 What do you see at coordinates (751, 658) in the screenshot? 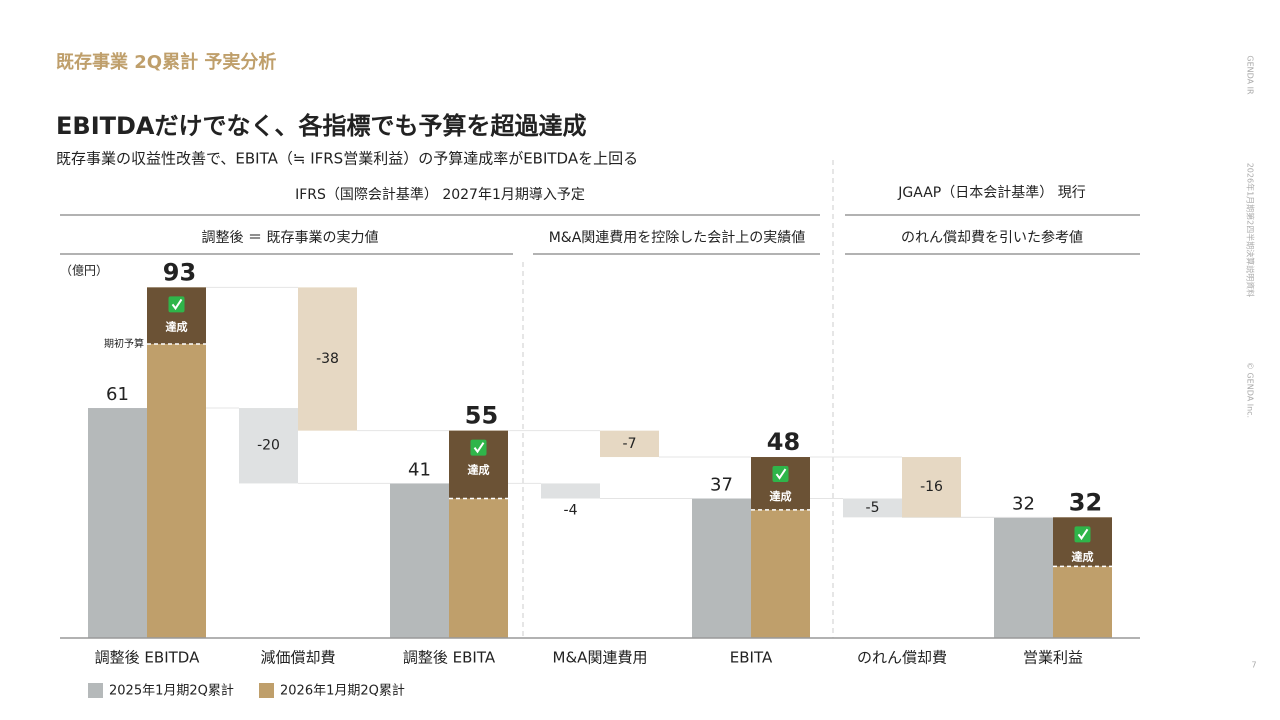
I see `x-tick-label: EBITA` at bounding box center [751, 658].